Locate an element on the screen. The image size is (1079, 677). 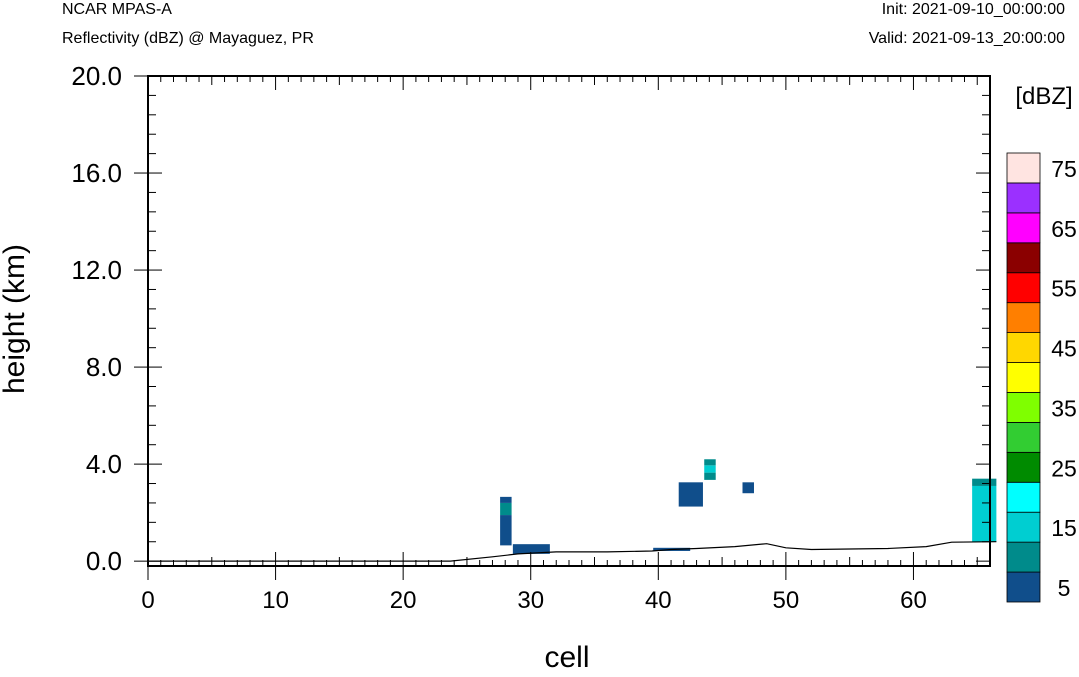
colorbar-tick-label: 15 is located at coordinates (1064, 528).